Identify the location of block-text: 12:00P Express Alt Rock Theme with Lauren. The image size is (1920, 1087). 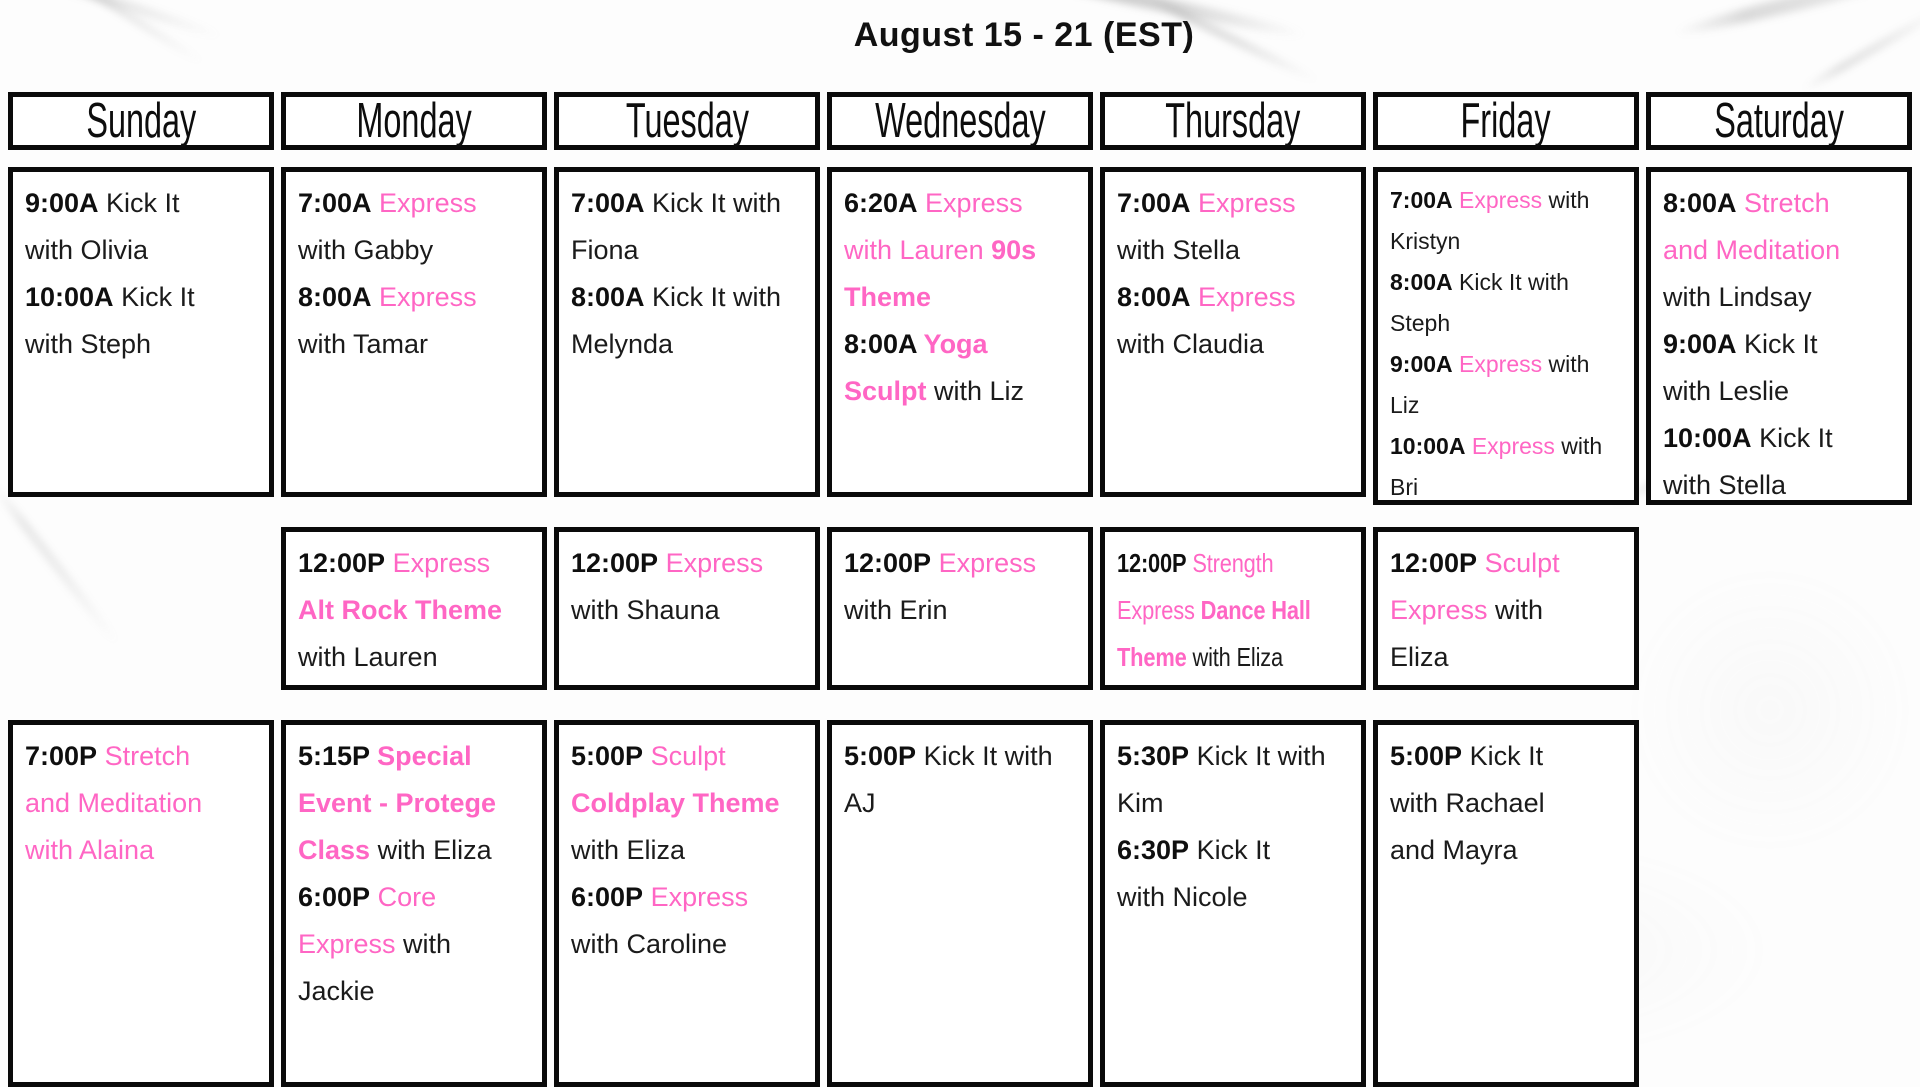
(416, 610).